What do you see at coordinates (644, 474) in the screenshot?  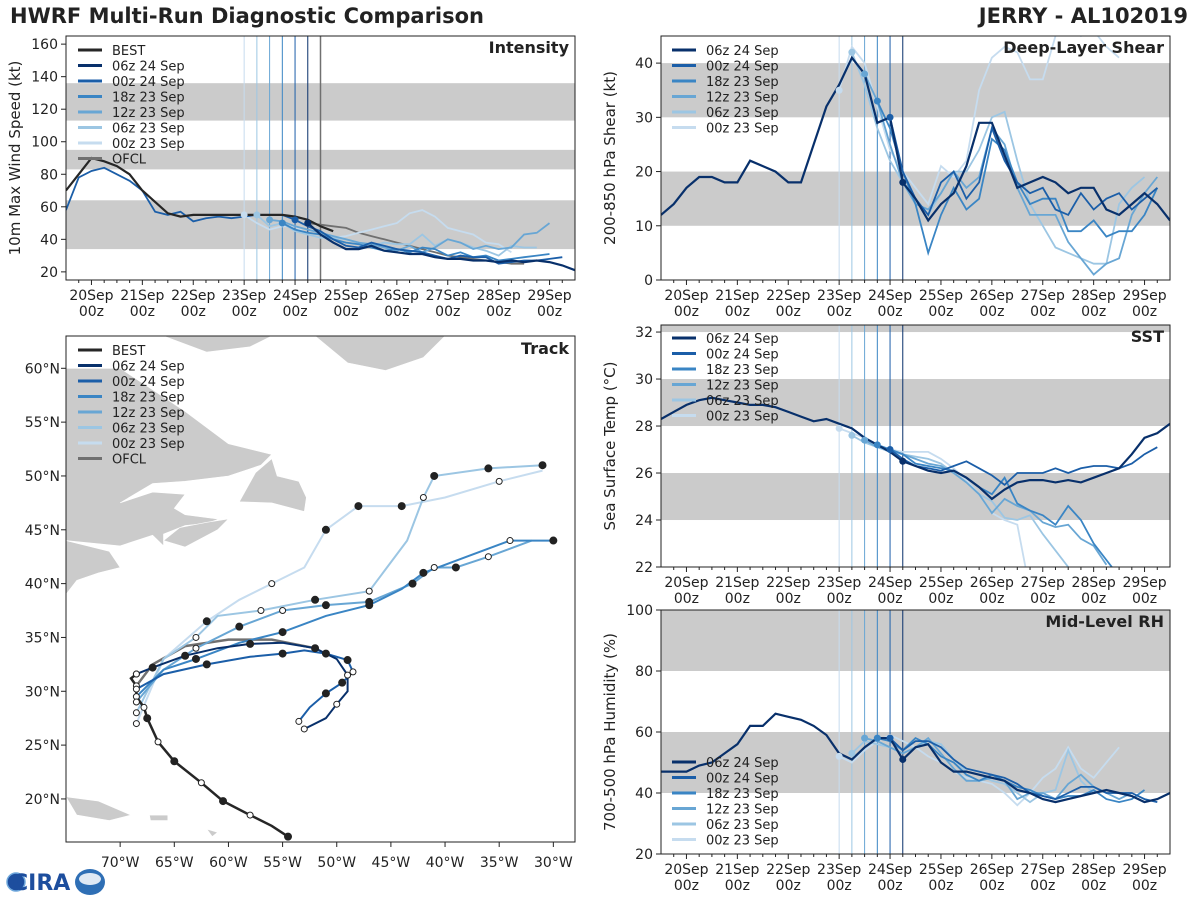 I see `sst-ytick-label: 26` at bounding box center [644, 474].